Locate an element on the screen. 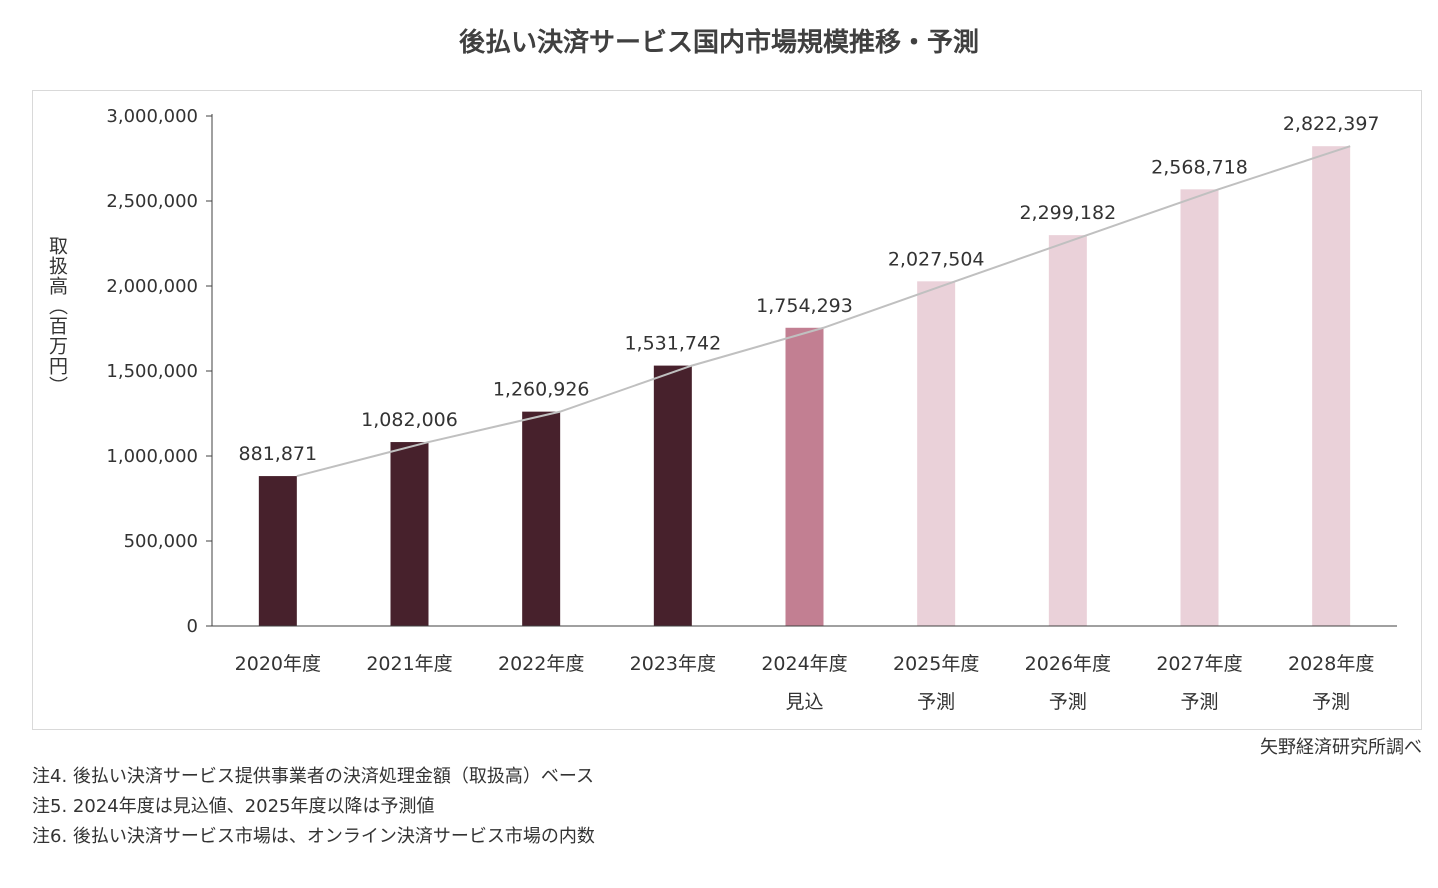 The height and width of the screenshot is (888, 1438). note-5: 注5. 2024年度は見込値、2025年度以降は予測値 is located at coordinates (233, 806).